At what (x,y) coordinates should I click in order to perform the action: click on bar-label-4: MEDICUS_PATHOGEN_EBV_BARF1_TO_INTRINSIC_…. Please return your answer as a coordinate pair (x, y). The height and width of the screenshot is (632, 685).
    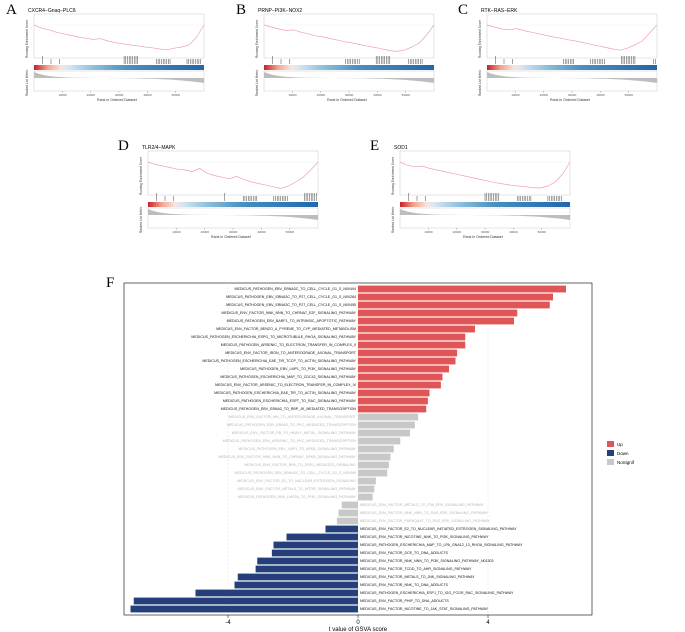
    Looking at the image, I should click on (292, 321).